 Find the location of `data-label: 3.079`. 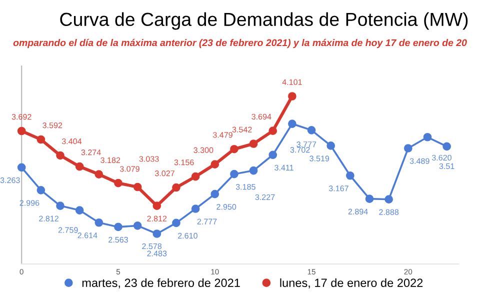

data-label: 3.079 is located at coordinates (130, 169).